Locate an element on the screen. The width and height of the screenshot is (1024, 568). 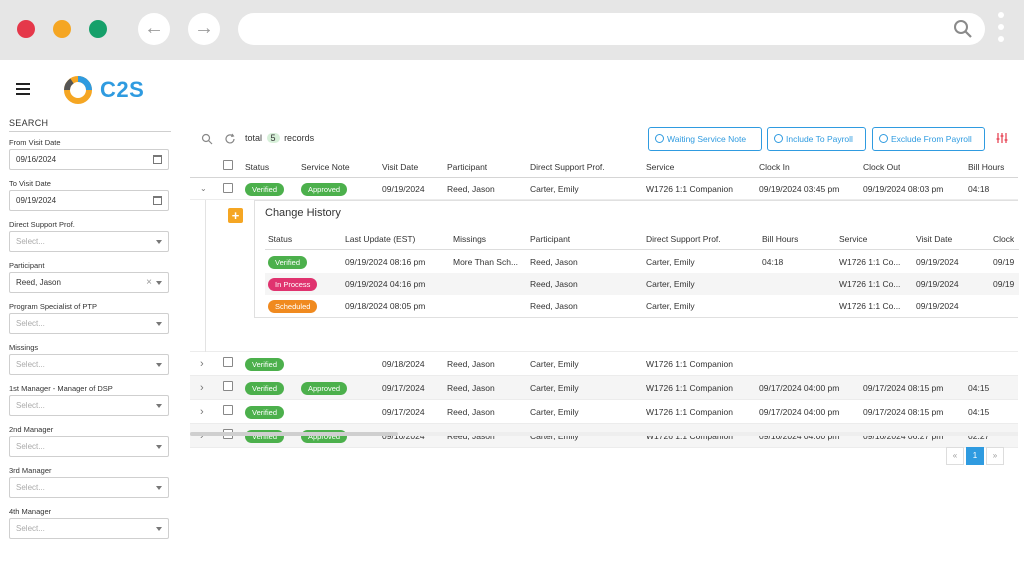
history-participant-cell: Reed, Jason is located at coordinates (554, 284).